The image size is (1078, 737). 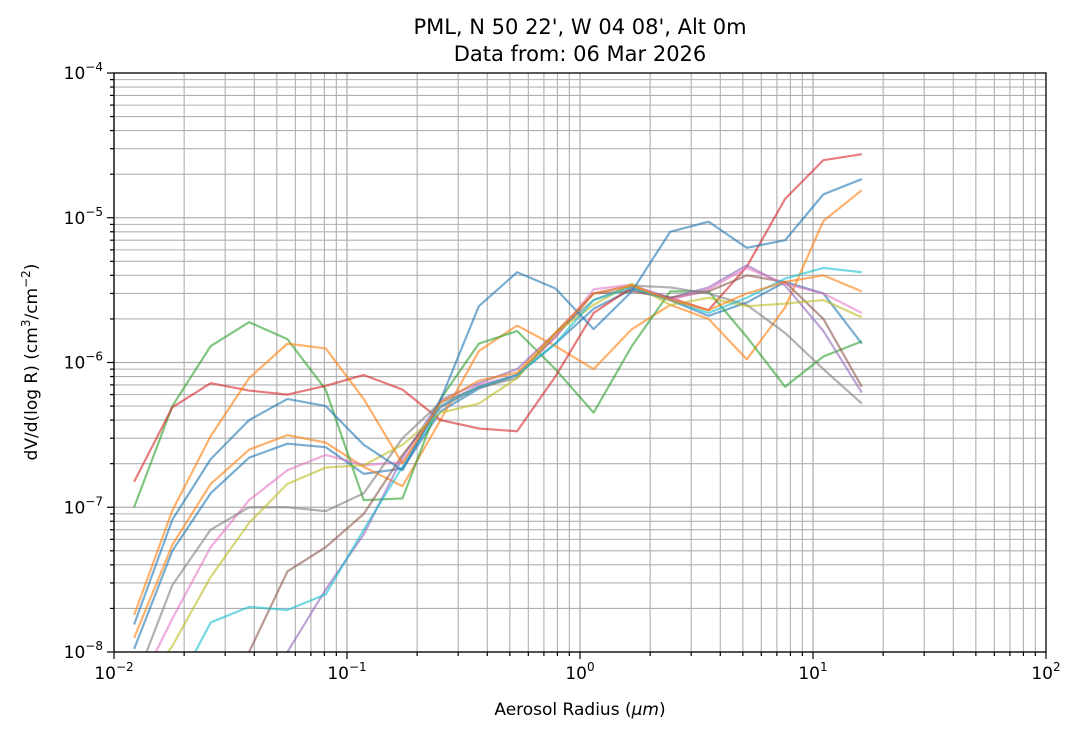 I want to click on x-tick-labels: 10⁻² 10⁻¹ 10⁰ 10¹ 10², so click(x=577, y=672).